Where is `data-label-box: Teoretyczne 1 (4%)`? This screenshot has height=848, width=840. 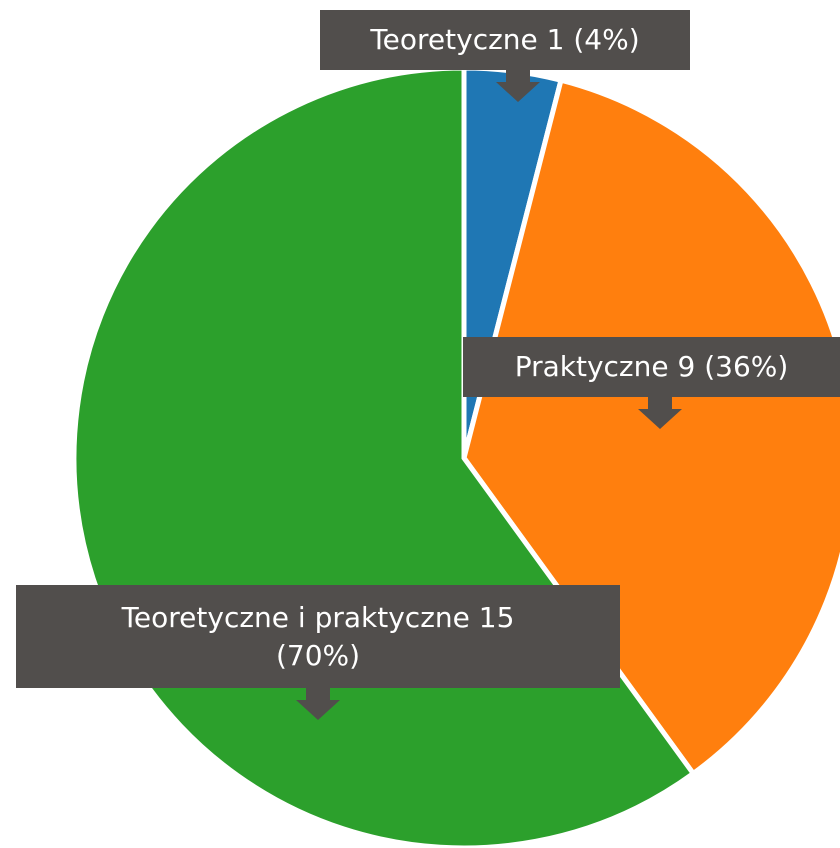
data-label-box: Teoretyczne 1 (4%) is located at coordinates (505, 40).